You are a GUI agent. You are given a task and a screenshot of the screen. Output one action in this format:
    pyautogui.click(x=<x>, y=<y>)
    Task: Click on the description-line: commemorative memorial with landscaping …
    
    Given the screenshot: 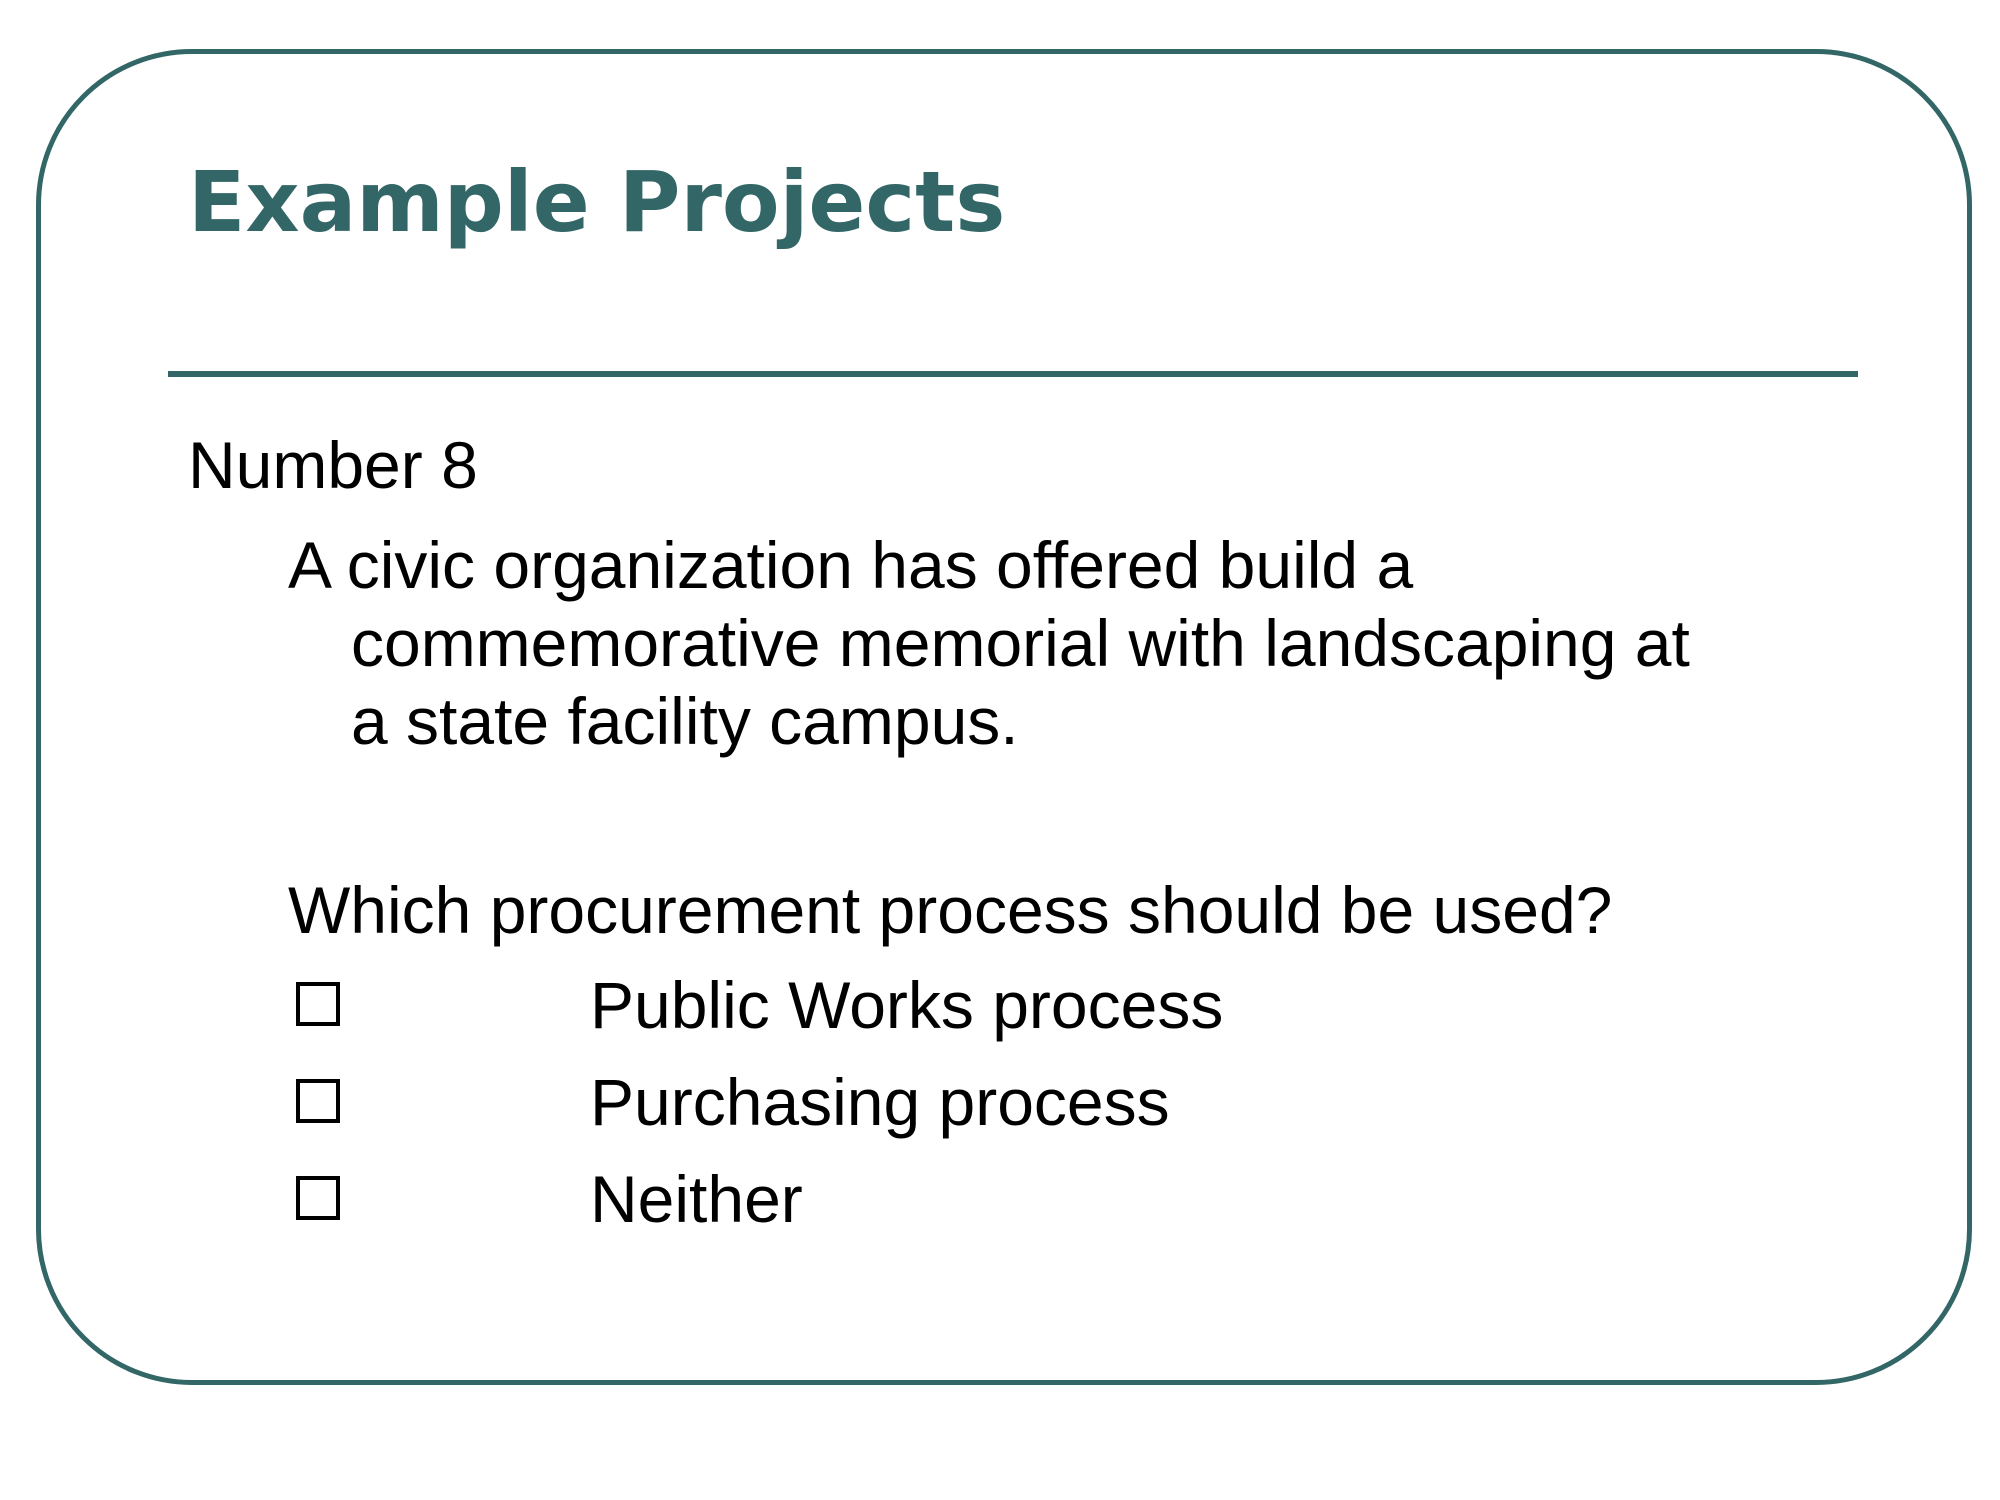 What is the action you would take?
    pyautogui.click(x=1020, y=643)
    